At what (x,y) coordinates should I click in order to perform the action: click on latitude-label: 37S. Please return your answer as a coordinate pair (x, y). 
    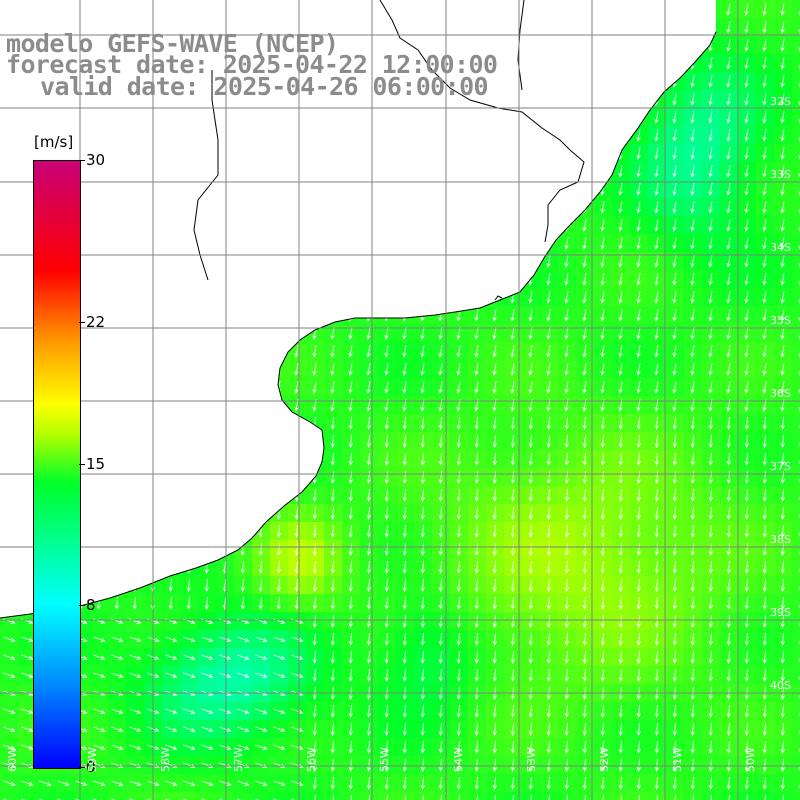
    Looking at the image, I should click on (780, 466).